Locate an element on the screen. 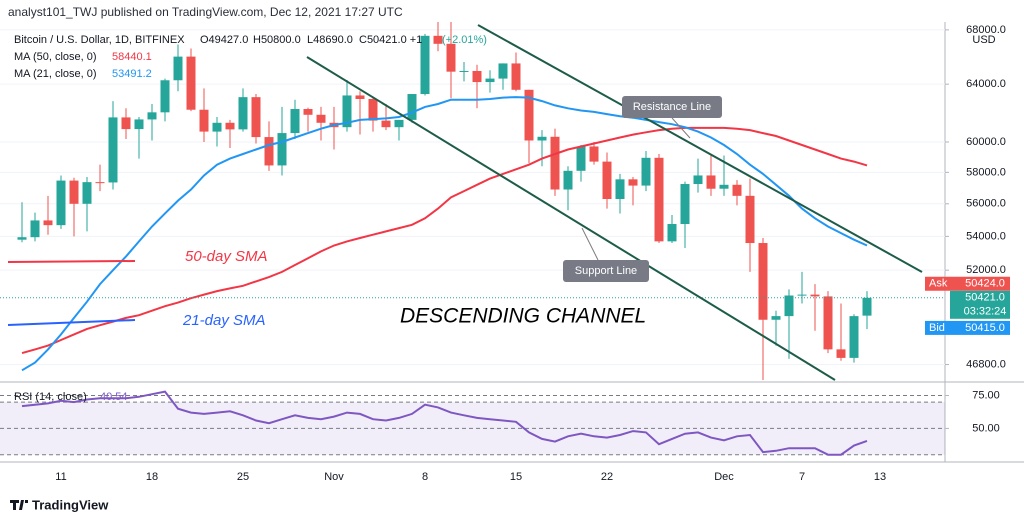  x-tick-label: 22 is located at coordinates (607, 477).